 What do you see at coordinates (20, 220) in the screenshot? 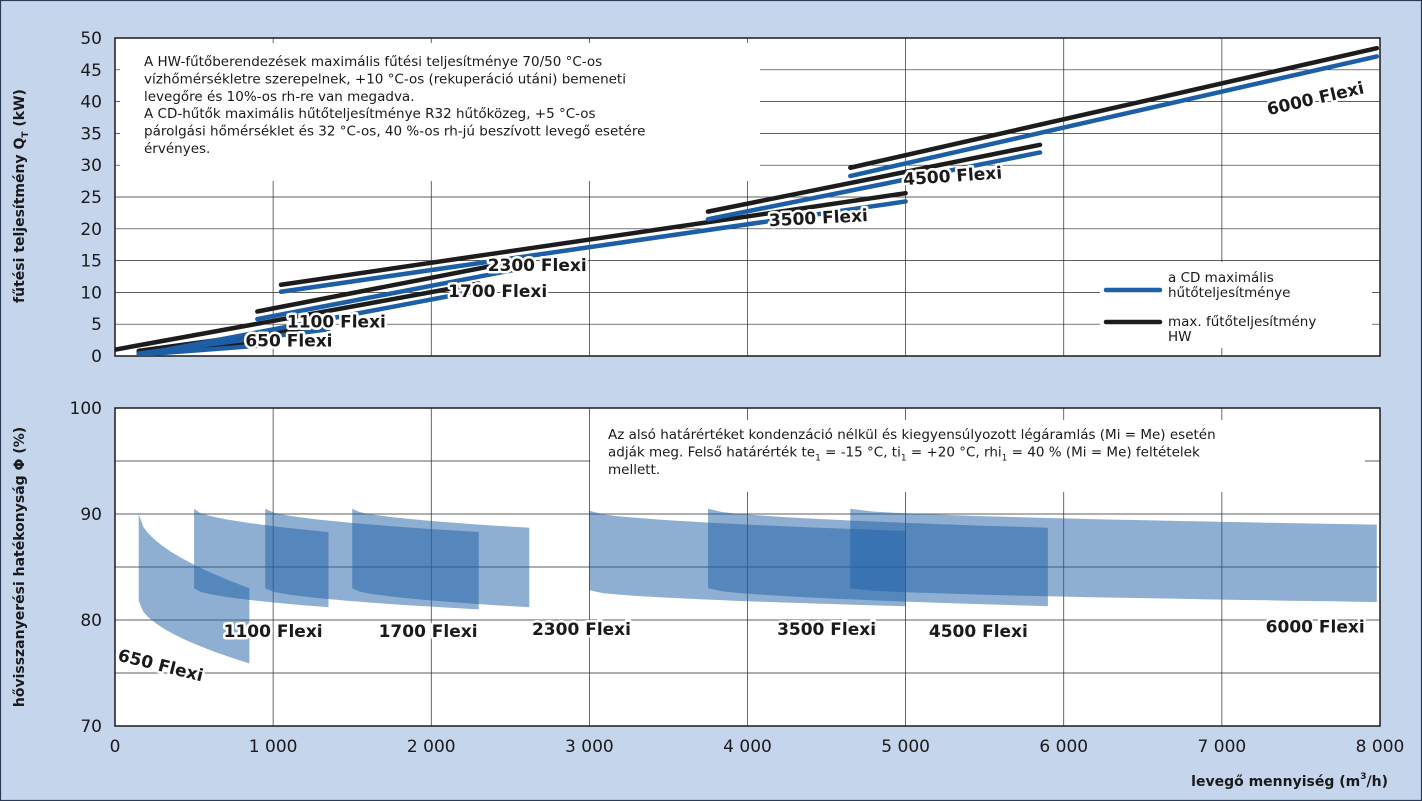
I see `top-y-title-main: fűtési teljesítmény Q` at bounding box center [20, 220].